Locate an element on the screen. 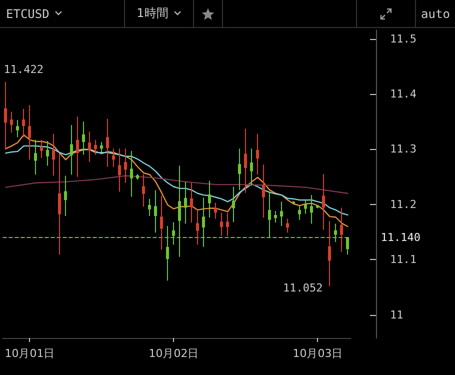 The height and width of the screenshot is (375, 455). y-tick-label: 11.5 is located at coordinates (403, 39).